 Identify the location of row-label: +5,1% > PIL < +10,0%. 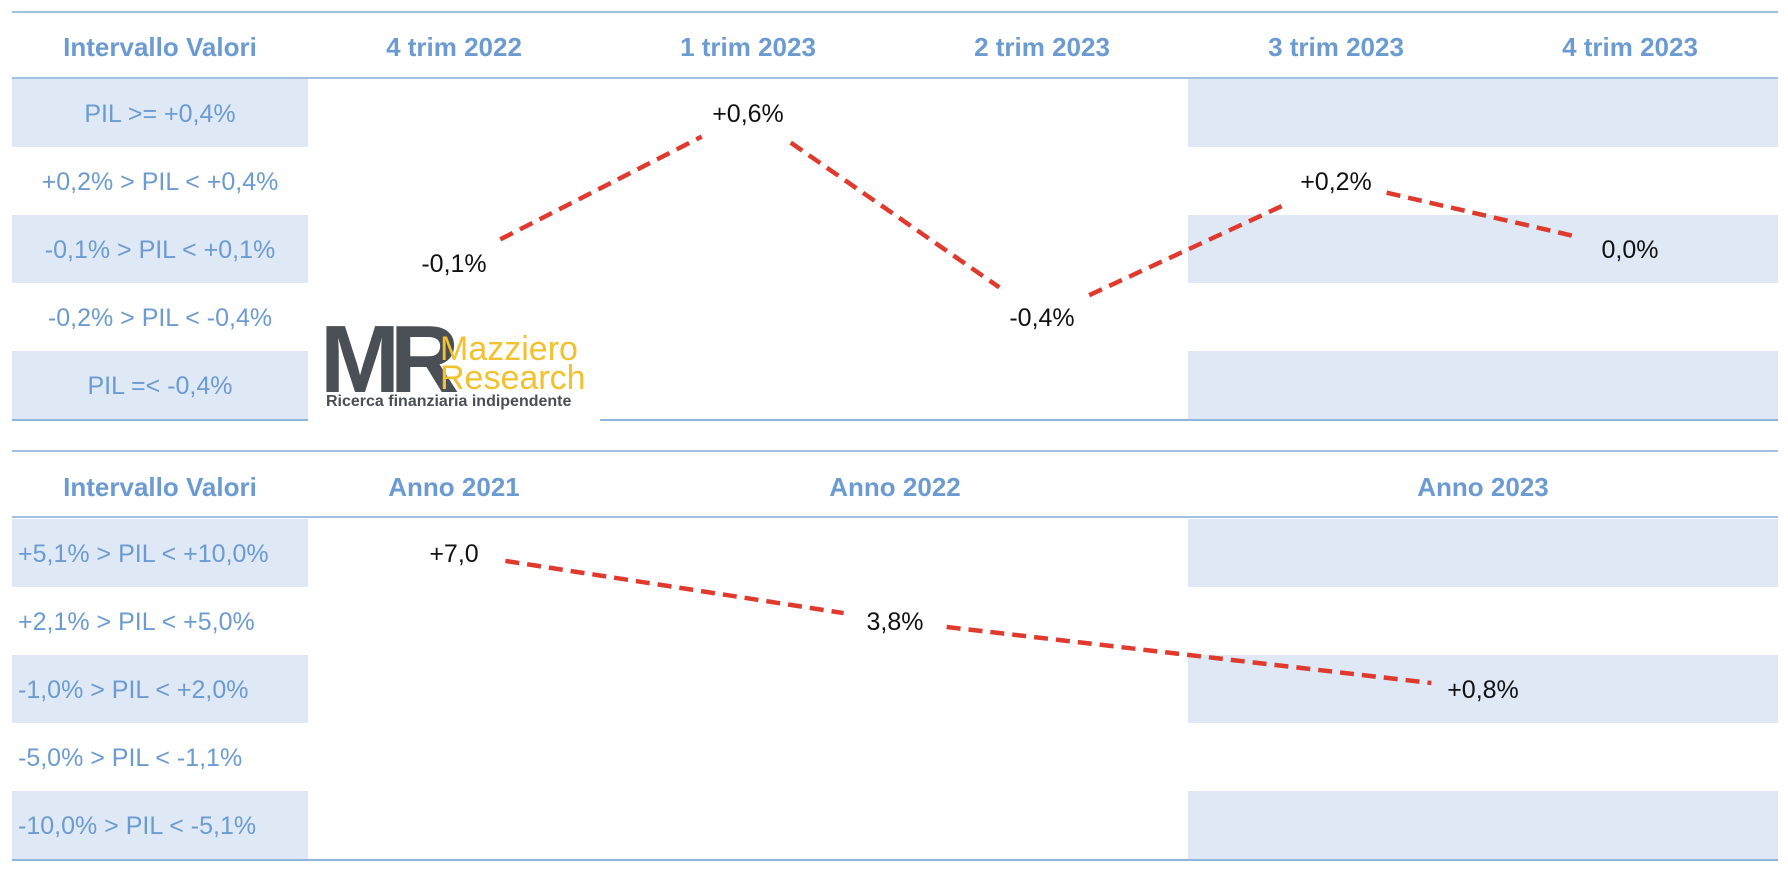
(143, 554).